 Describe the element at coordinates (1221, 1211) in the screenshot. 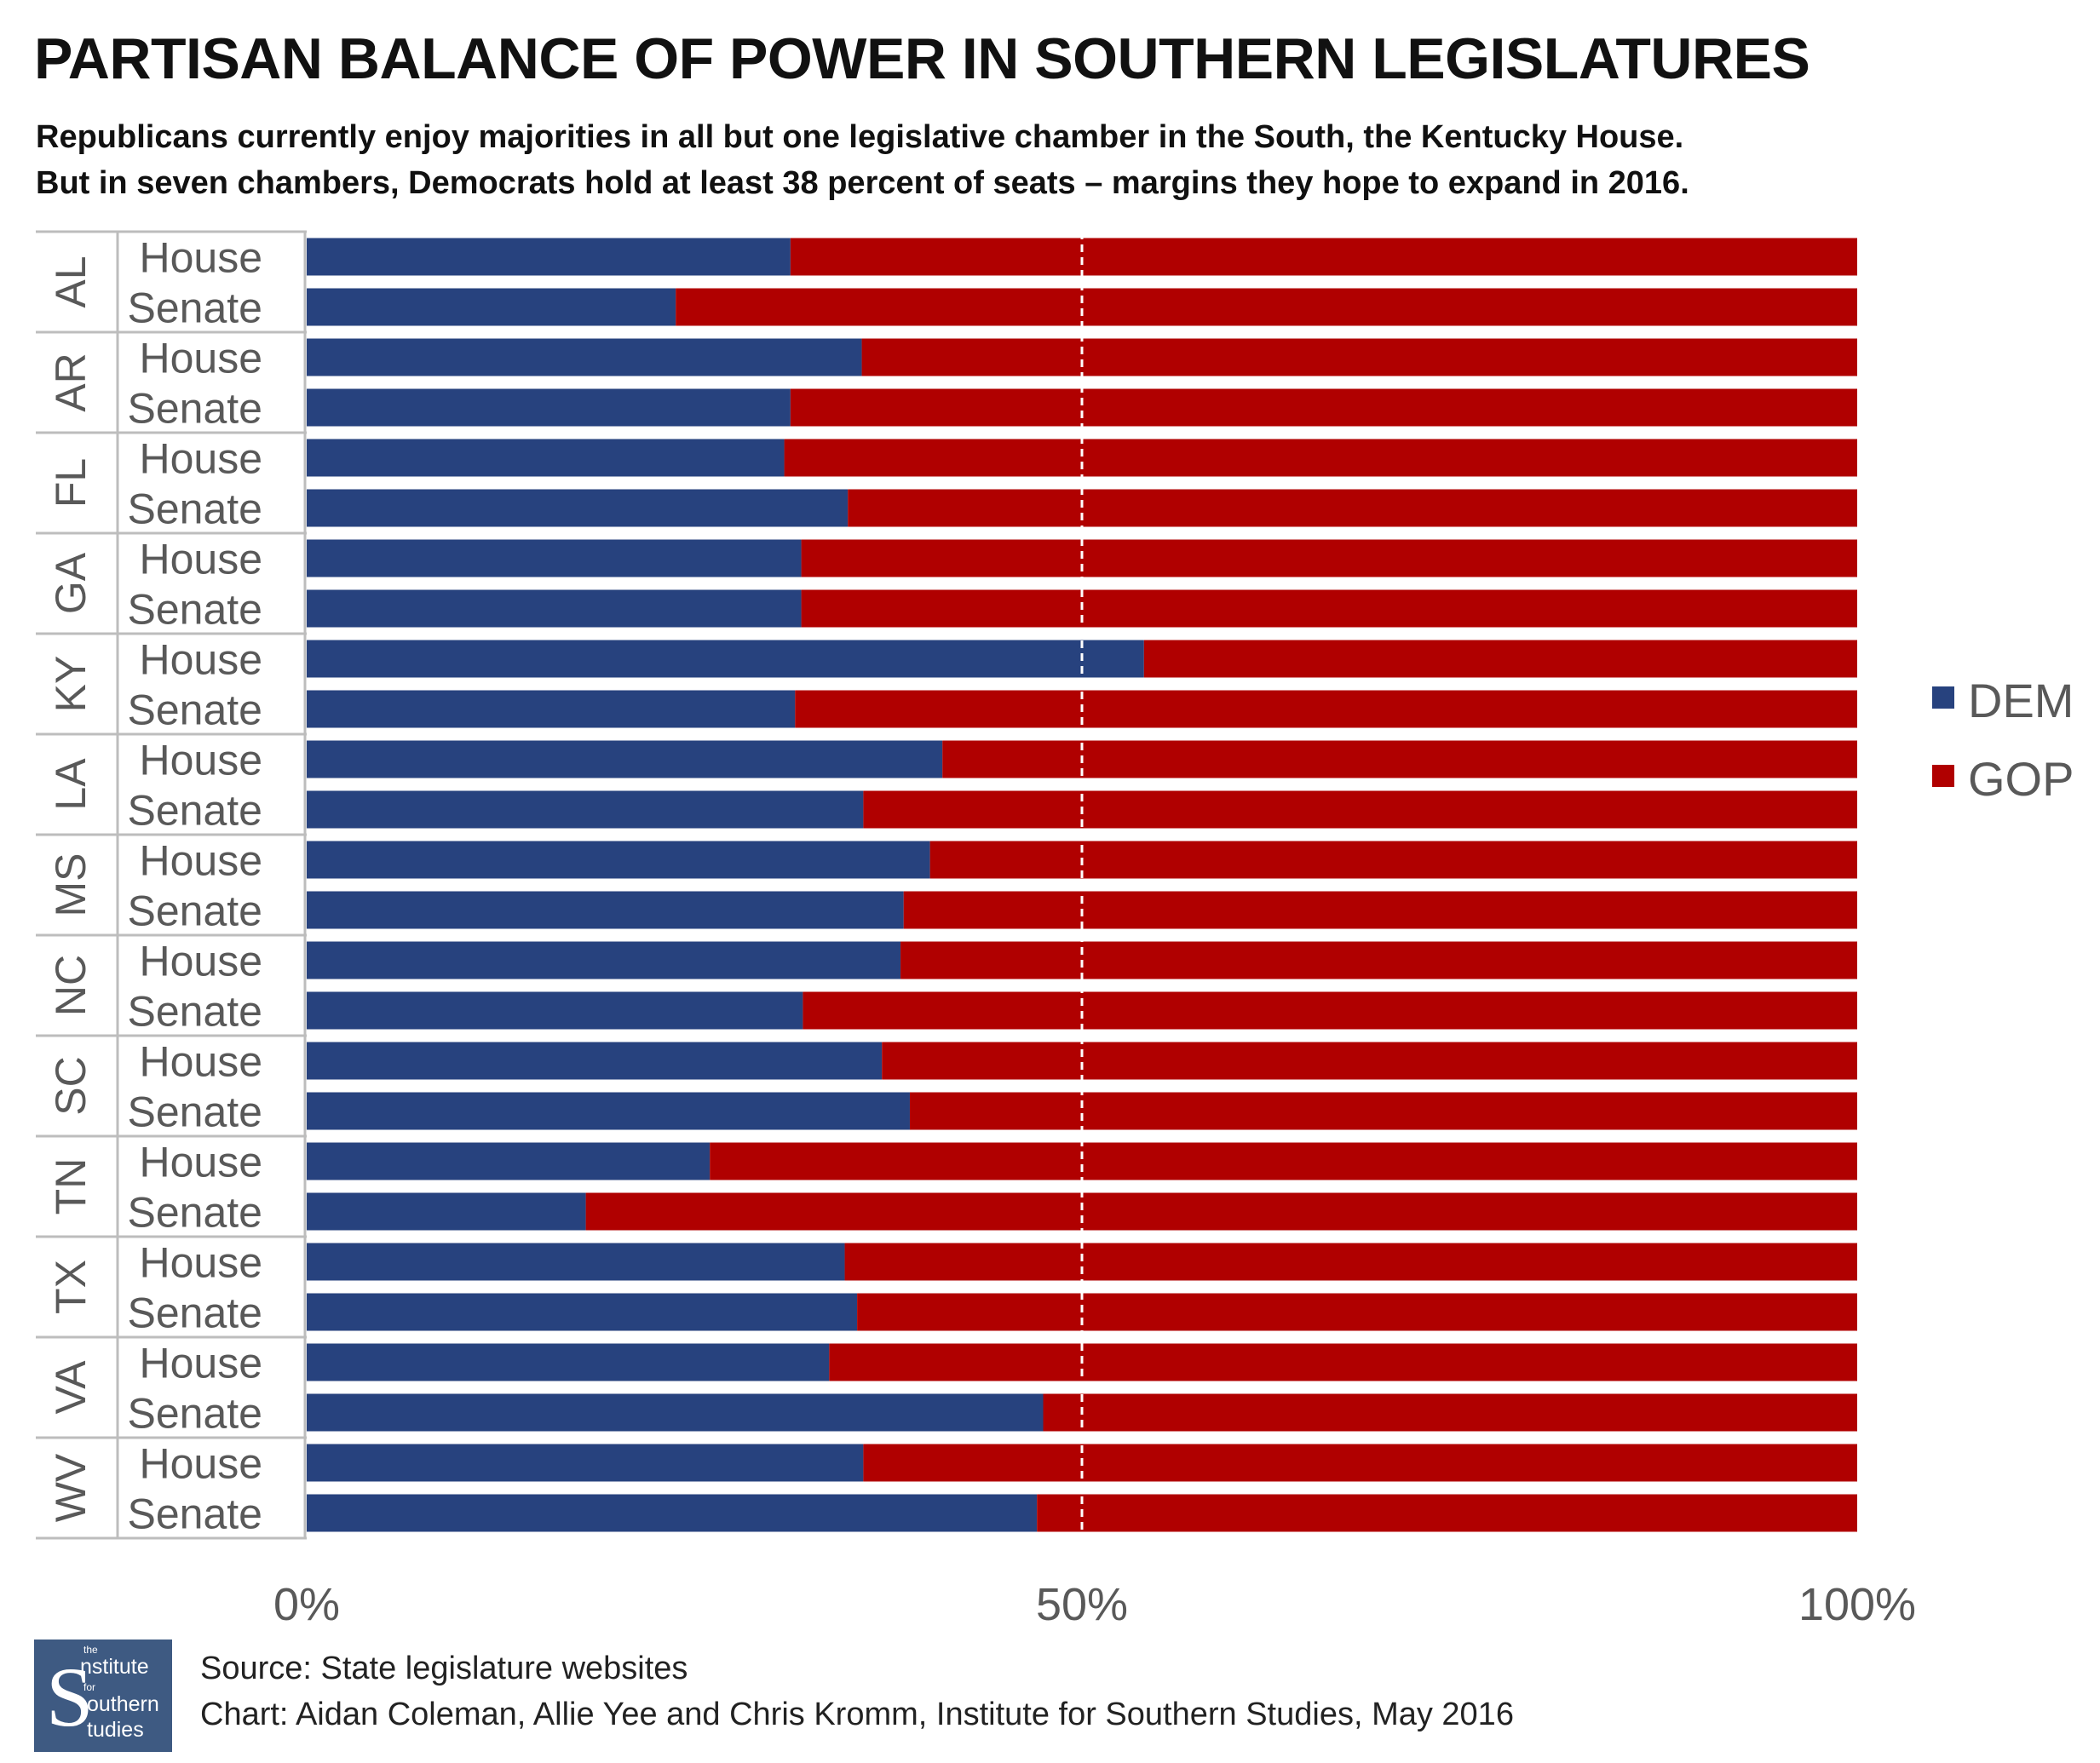

I see `bar-gop-tn-senate` at that location.